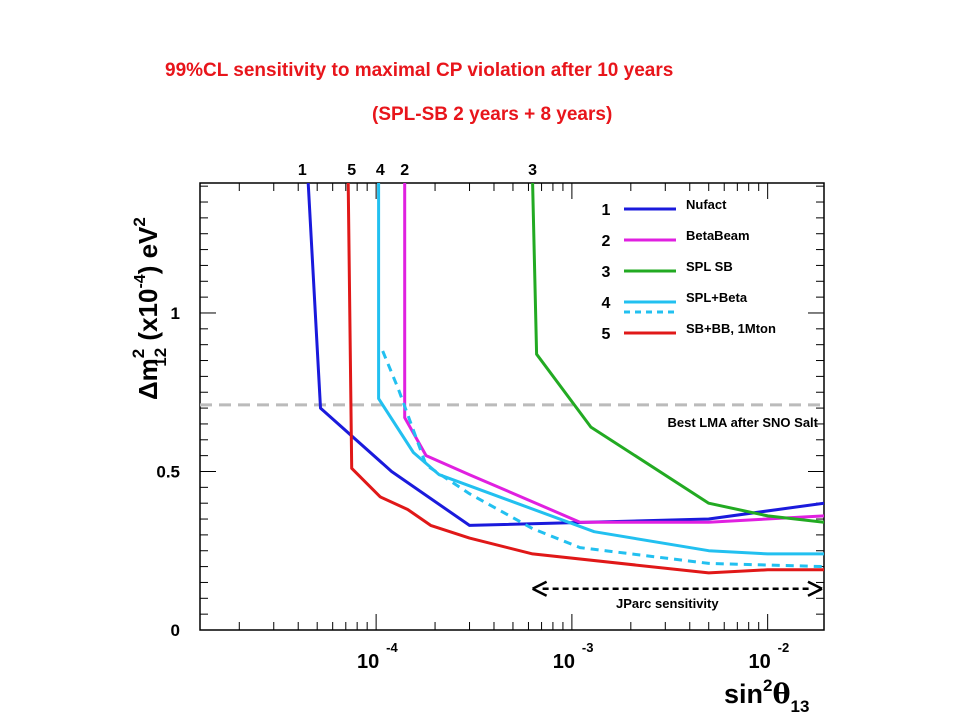  Describe the element at coordinates (784, 647) in the screenshot. I see `x-tick-exponent: -2` at that location.